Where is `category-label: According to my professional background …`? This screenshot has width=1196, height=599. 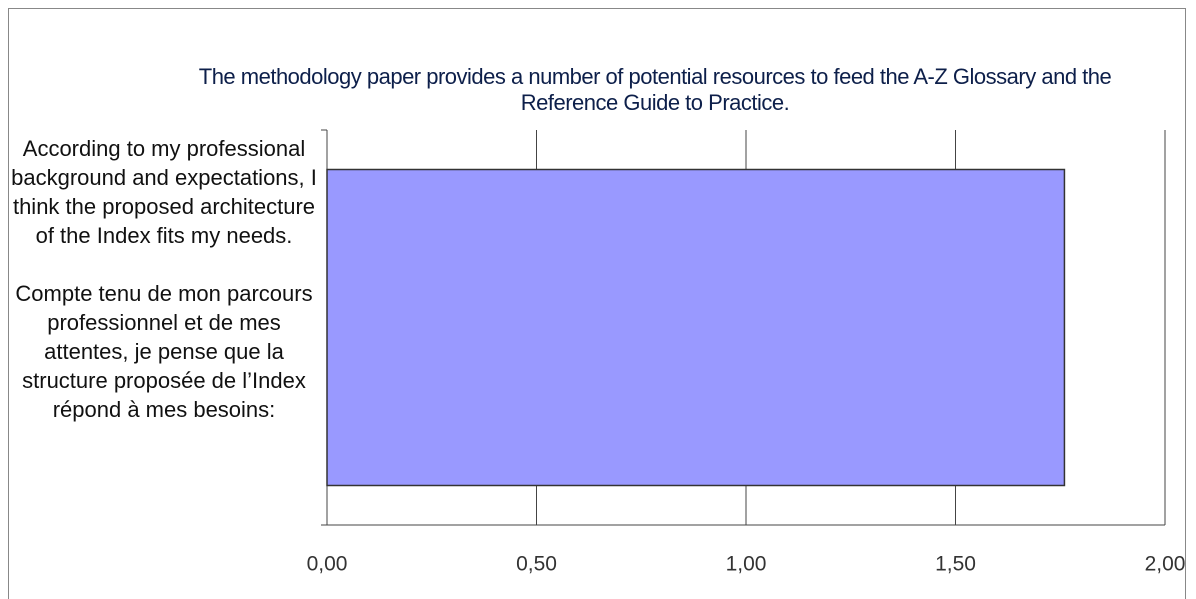 category-label: According to my professional background … is located at coordinates (164, 279).